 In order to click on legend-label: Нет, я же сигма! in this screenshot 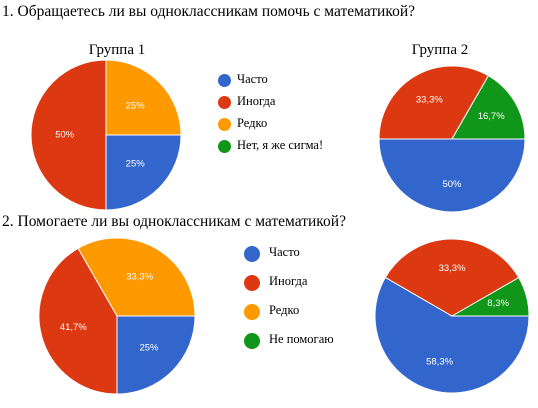, I will do `click(280, 145)`.